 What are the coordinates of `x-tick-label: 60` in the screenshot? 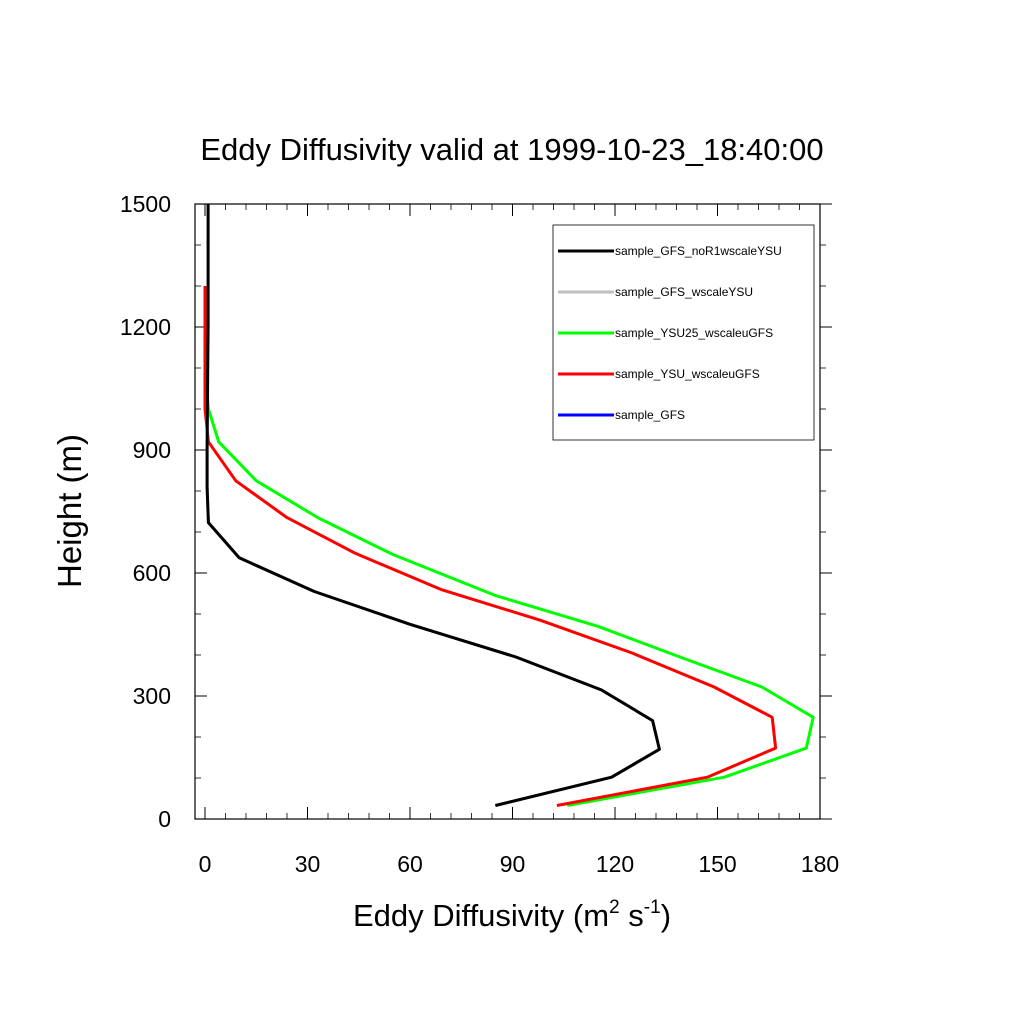 It's located at (410, 864).